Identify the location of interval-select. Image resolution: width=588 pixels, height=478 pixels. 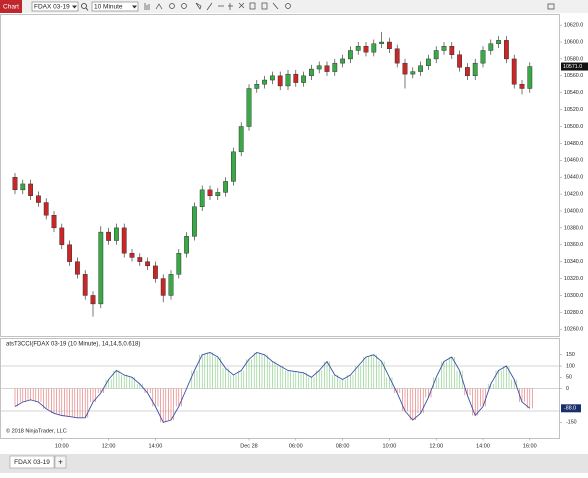
(115, 6).